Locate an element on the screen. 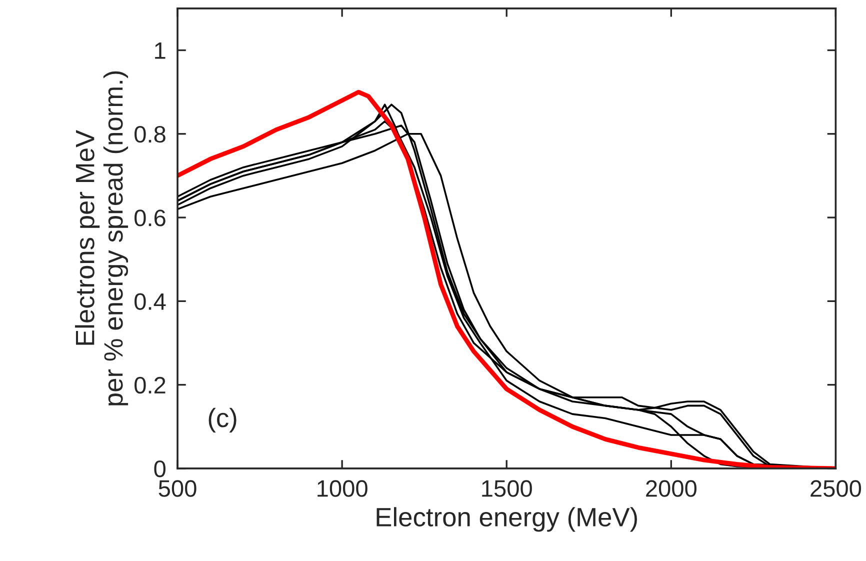 The image size is (866, 561). x-tick-label: 1500 is located at coordinates (507, 488).